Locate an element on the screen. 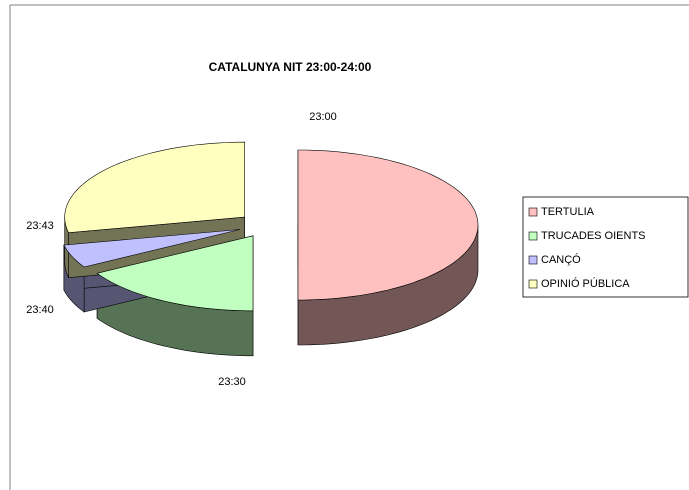 This screenshot has height=490, width=689. legend-label: CANÇÓ is located at coordinates (561, 259).